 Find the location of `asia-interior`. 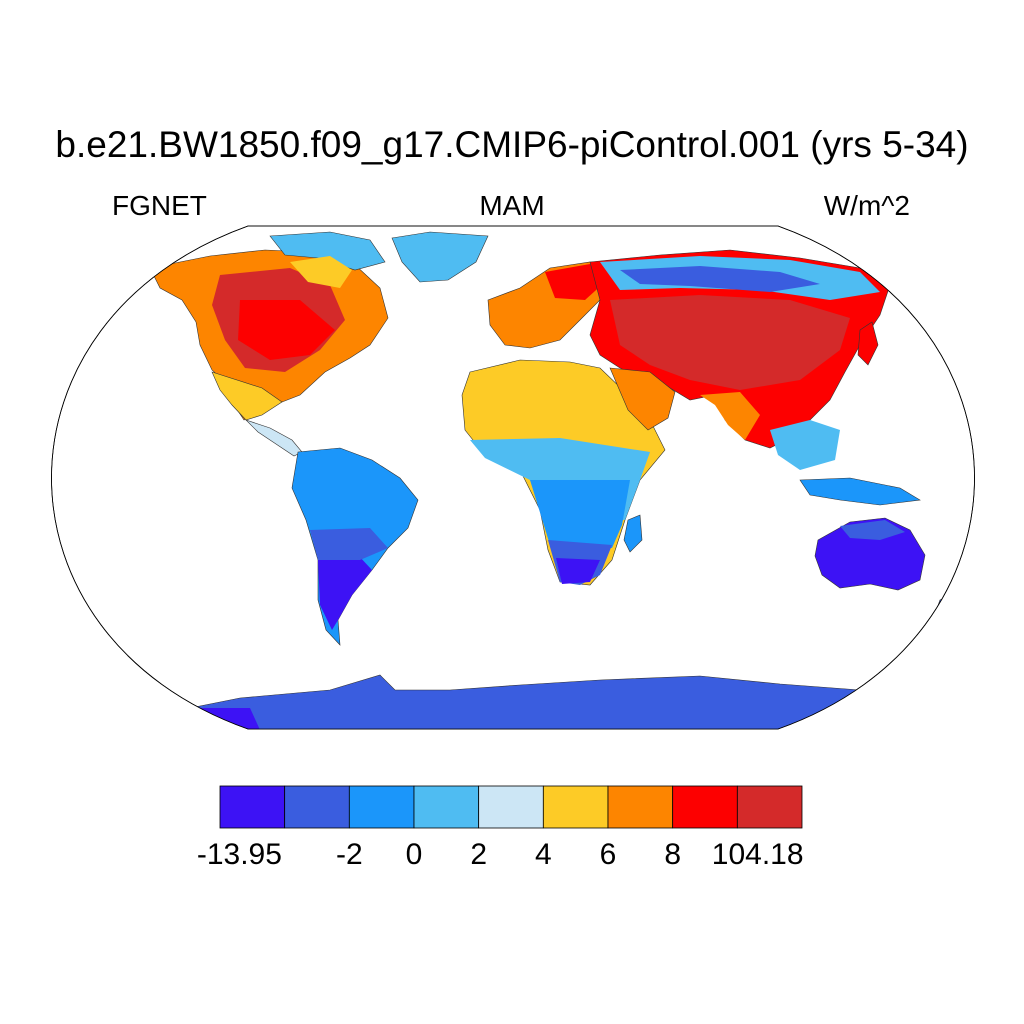

asia-interior is located at coordinates (730, 342).